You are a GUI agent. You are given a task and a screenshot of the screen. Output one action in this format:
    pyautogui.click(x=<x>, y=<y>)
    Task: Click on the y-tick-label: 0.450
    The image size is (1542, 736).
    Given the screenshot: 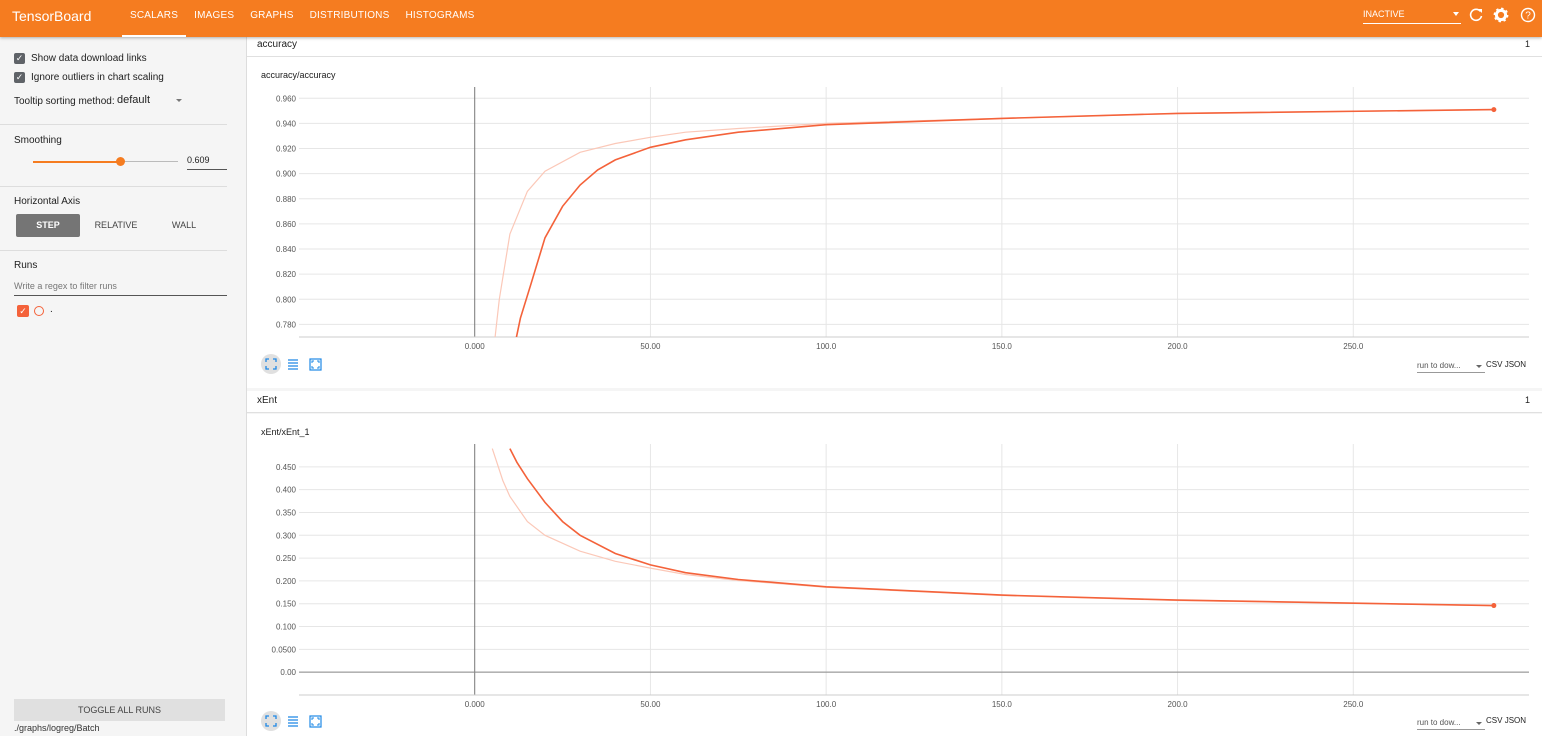 What is the action you would take?
    pyautogui.click(x=286, y=467)
    